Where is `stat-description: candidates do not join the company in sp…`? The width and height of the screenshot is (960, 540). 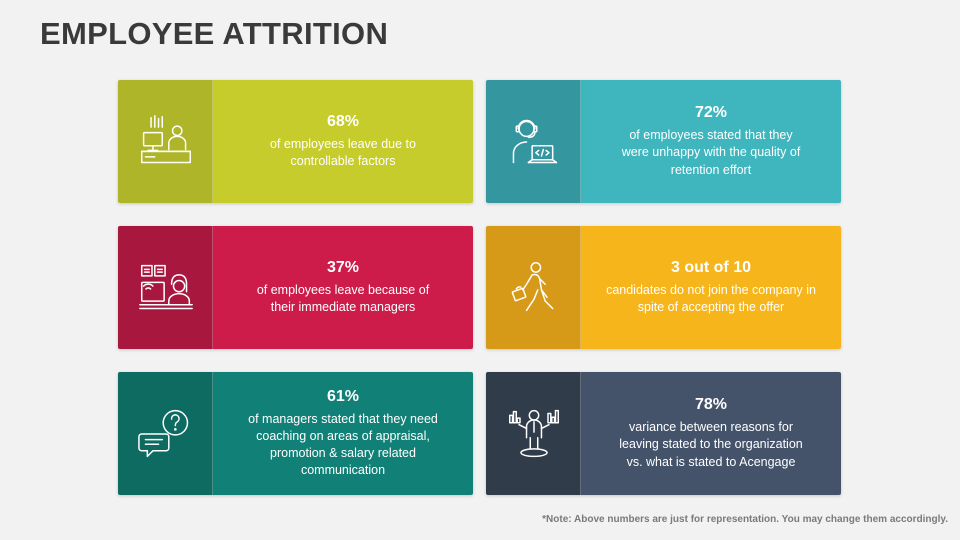 stat-description: candidates do not join the company in sp… is located at coordinates (711, 298).